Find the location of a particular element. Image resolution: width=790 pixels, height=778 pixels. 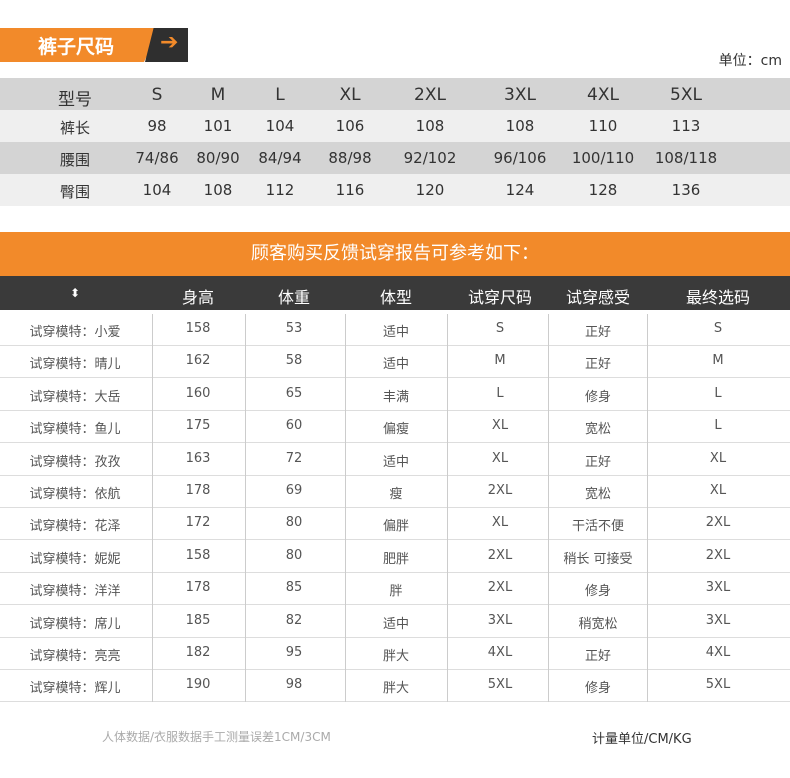

size-row: 裤长 98 101 104 106 108 108 110 113 is located at coordinates (395, 126).